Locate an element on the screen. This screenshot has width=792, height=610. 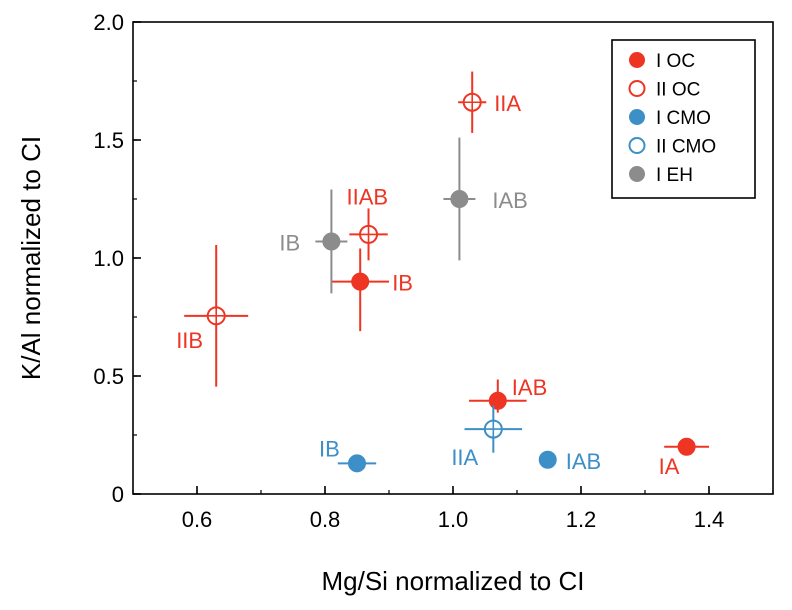
legend-item: I EH is located at coordinates (661, 175).